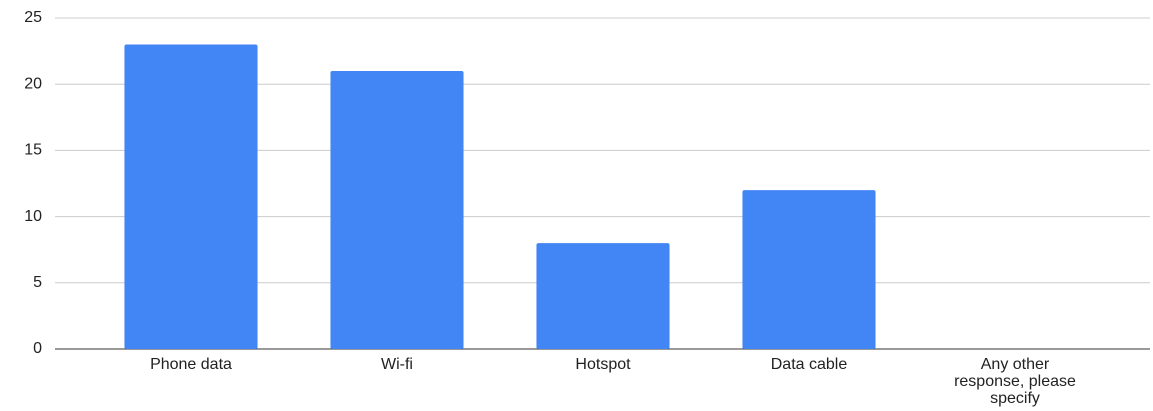  Describe the element at coordinates (33, 150) in the screenshot. I see `y-tick-label: 15` at that location.